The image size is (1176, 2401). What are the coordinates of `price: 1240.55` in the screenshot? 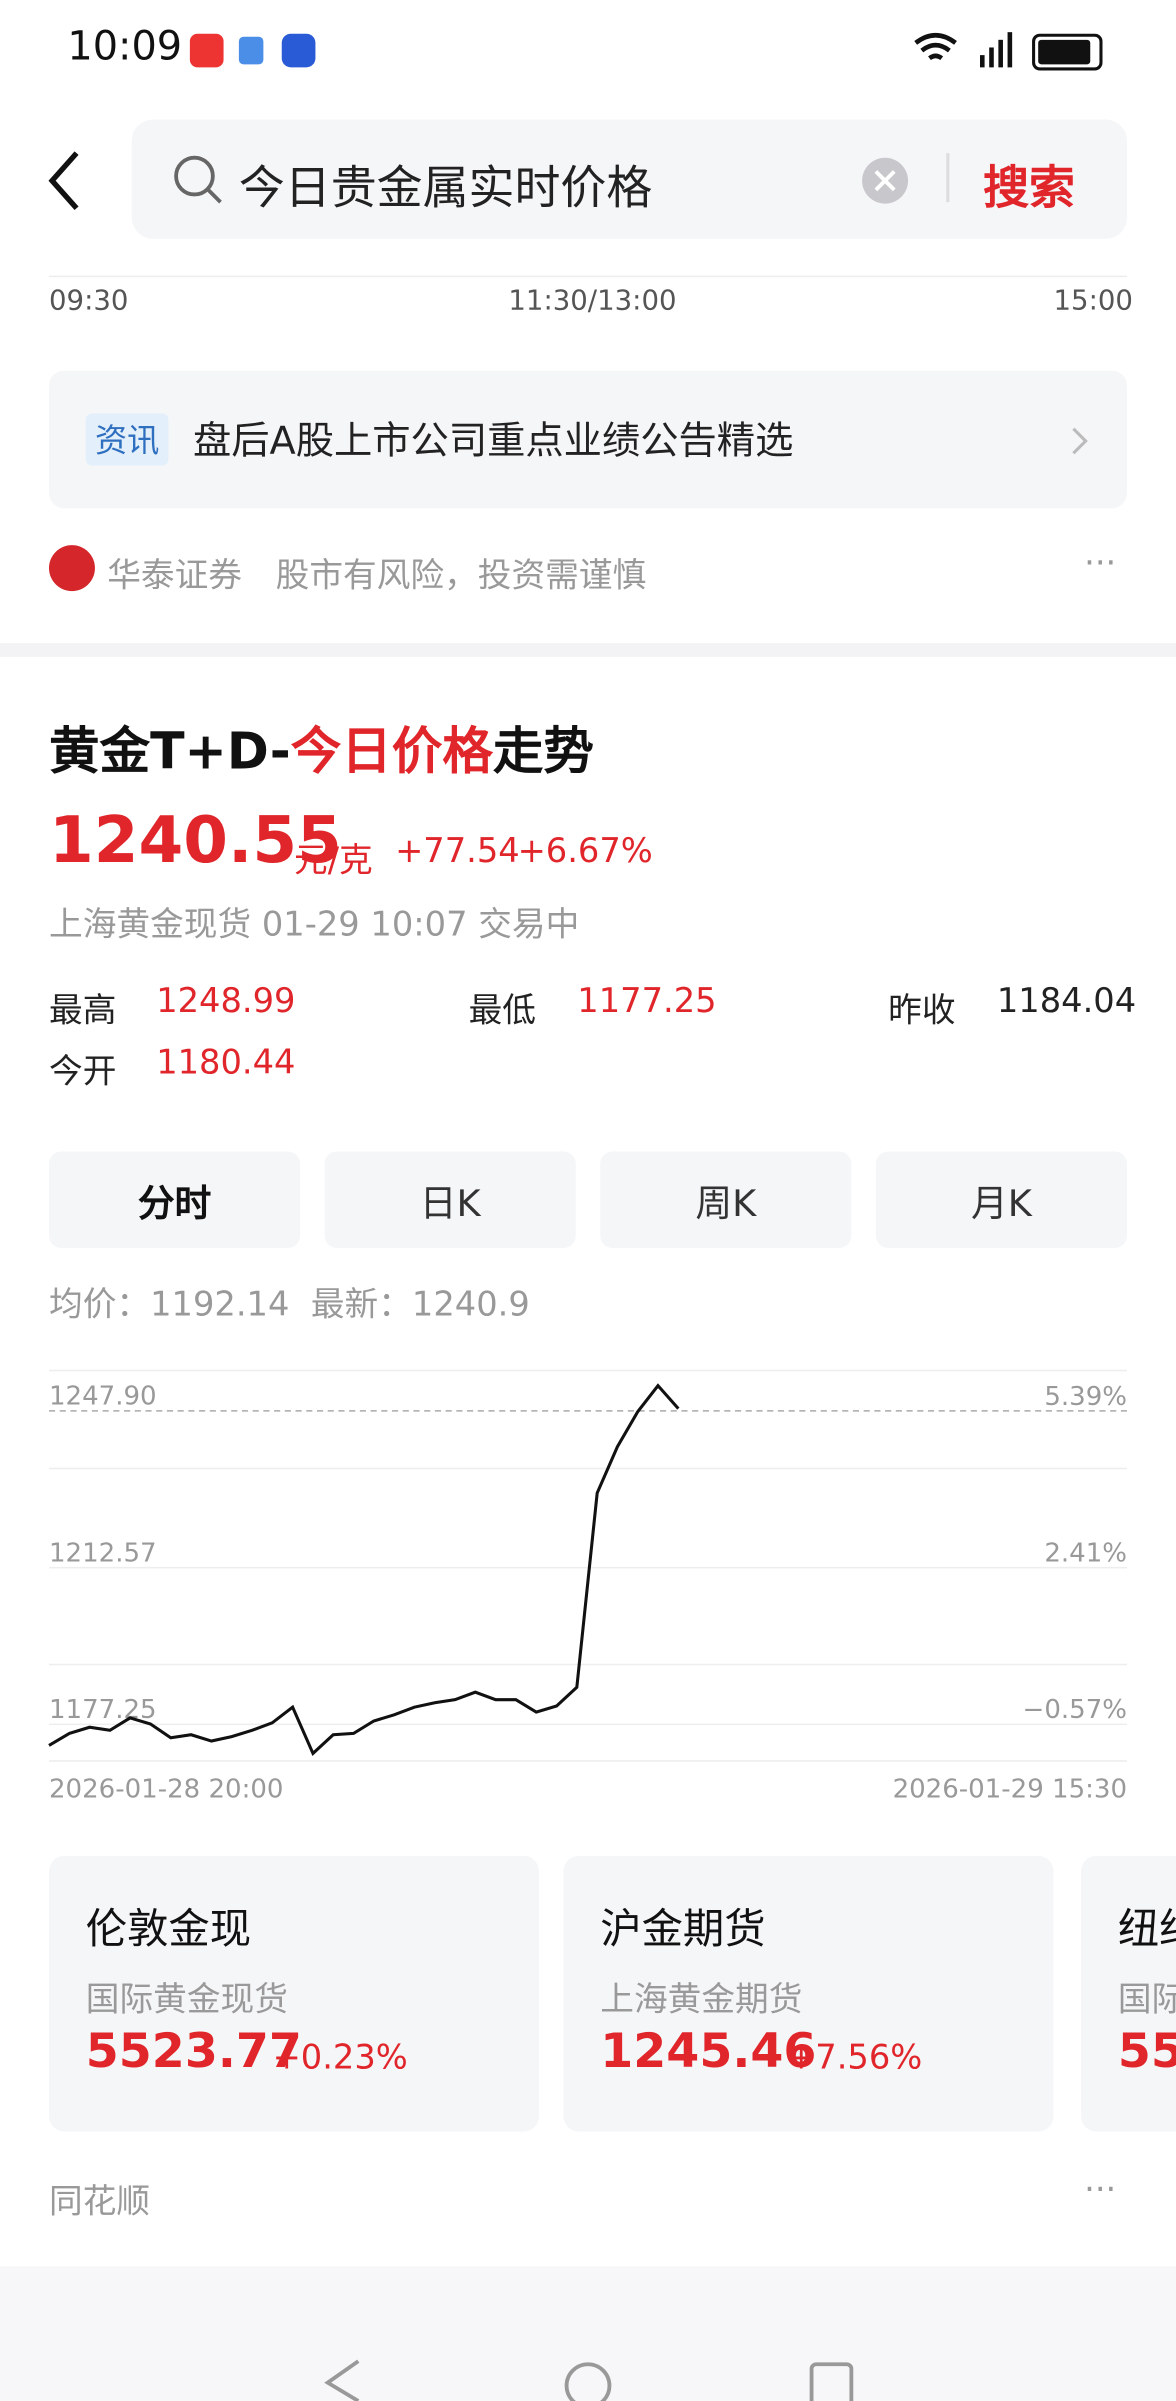 It's located at (195, 840).